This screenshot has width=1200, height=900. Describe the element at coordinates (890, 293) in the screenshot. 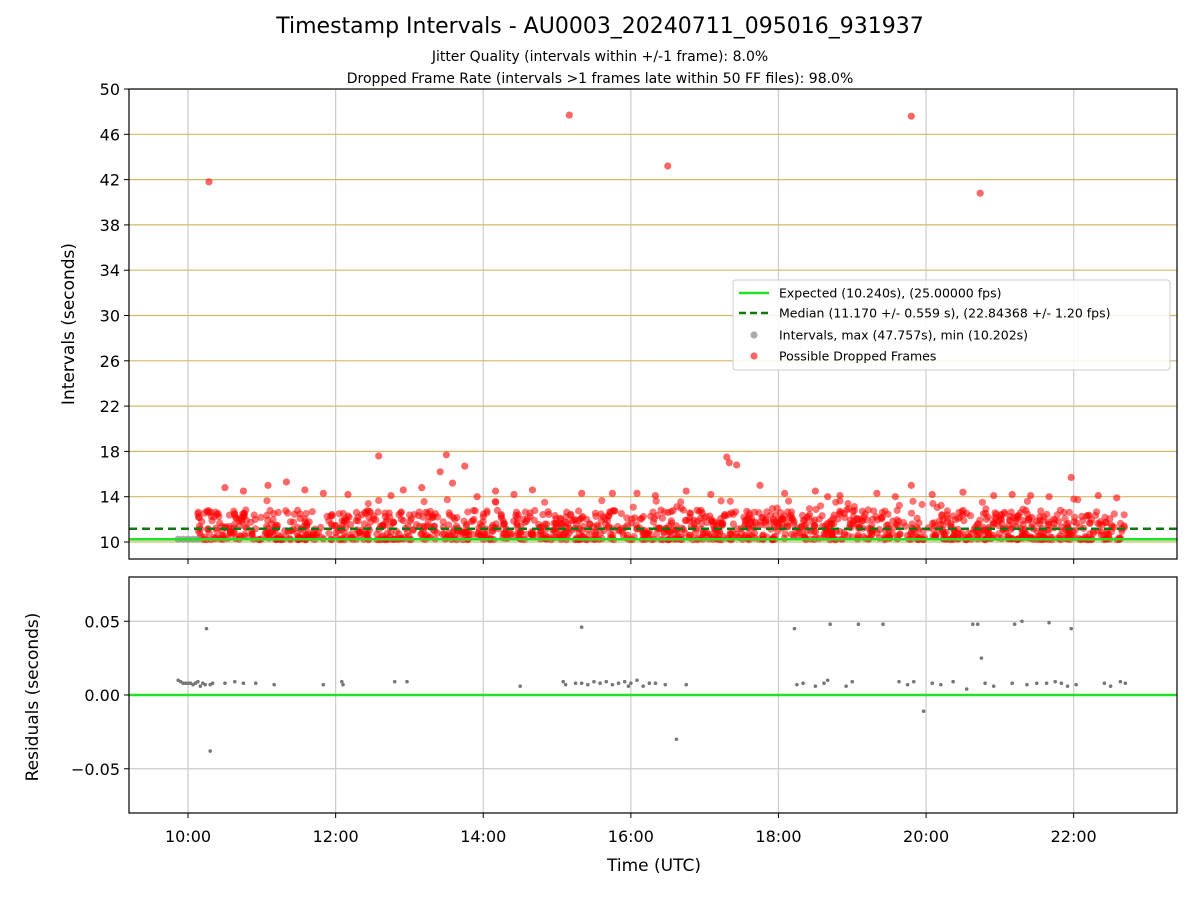

I see `legend-label: Expected (10.240s), (25.00000 fps)` at that location.